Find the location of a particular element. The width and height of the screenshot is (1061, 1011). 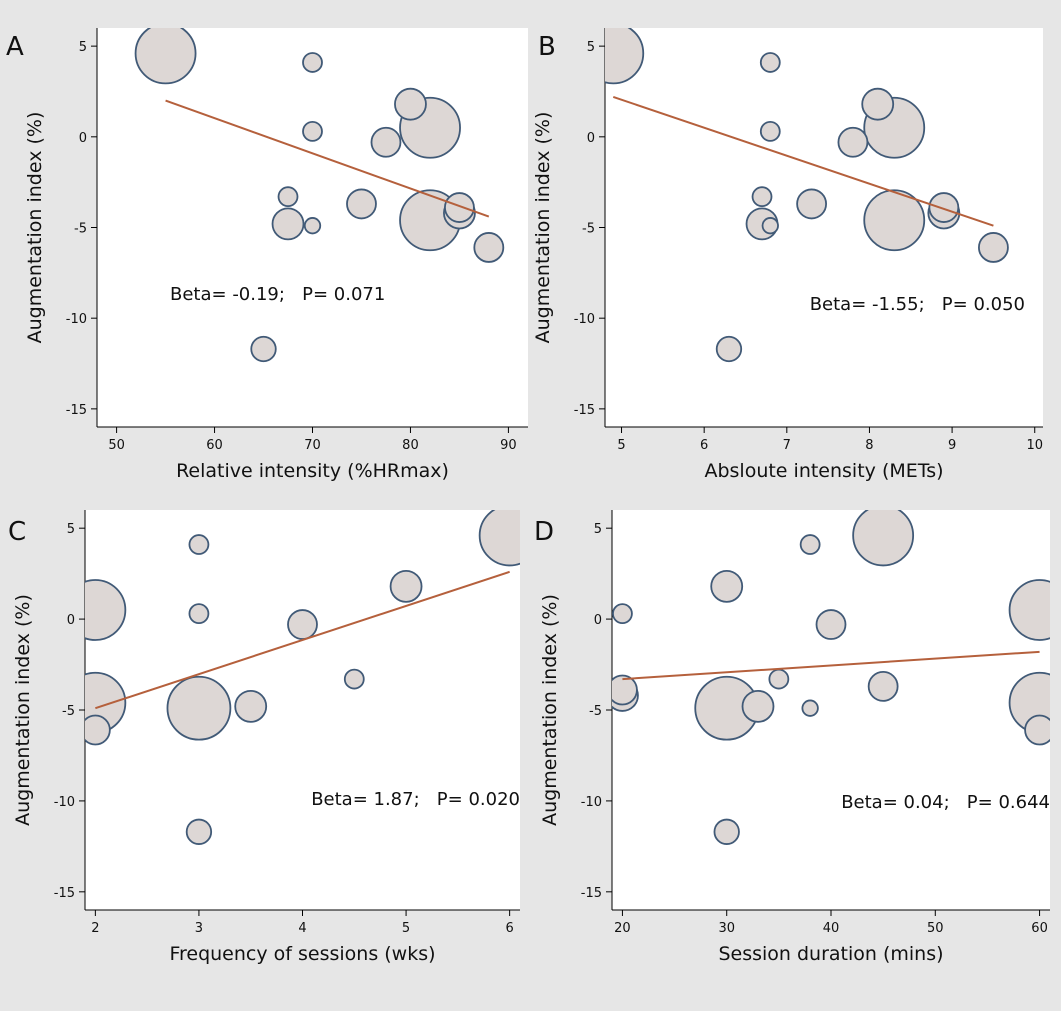

x-tick-label: 70 is located at coordinates (312, 445).